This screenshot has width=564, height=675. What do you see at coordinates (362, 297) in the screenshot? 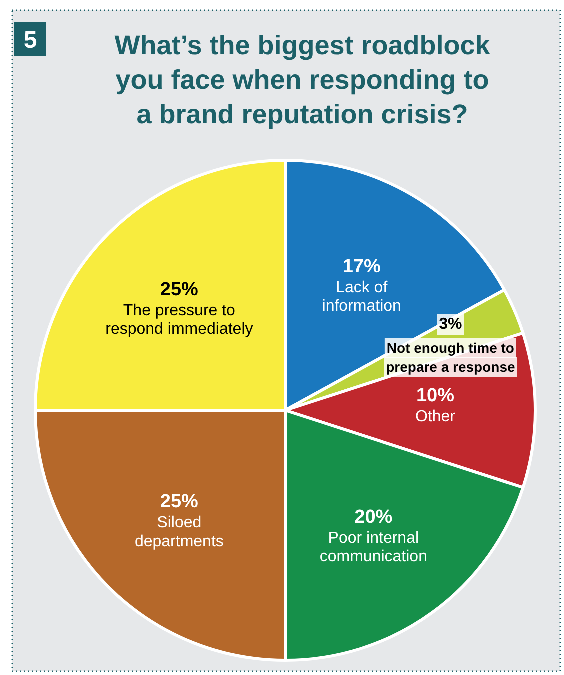
I see `slice-label: Lack of information` at bounding box center [362, 297].